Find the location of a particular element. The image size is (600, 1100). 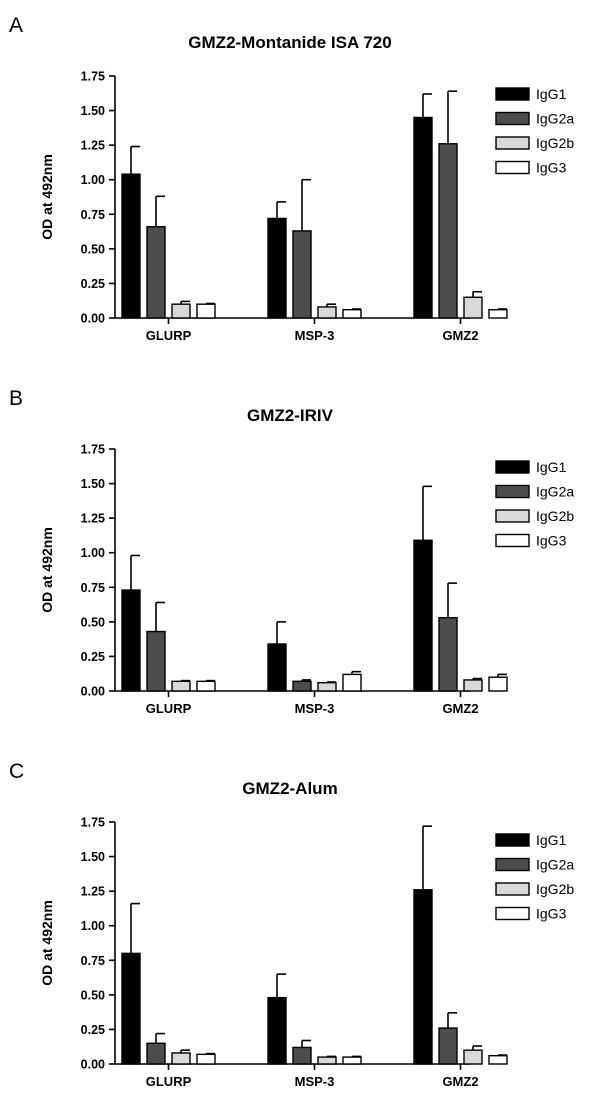

panel-letter: C is located at coordinates (16, 771).